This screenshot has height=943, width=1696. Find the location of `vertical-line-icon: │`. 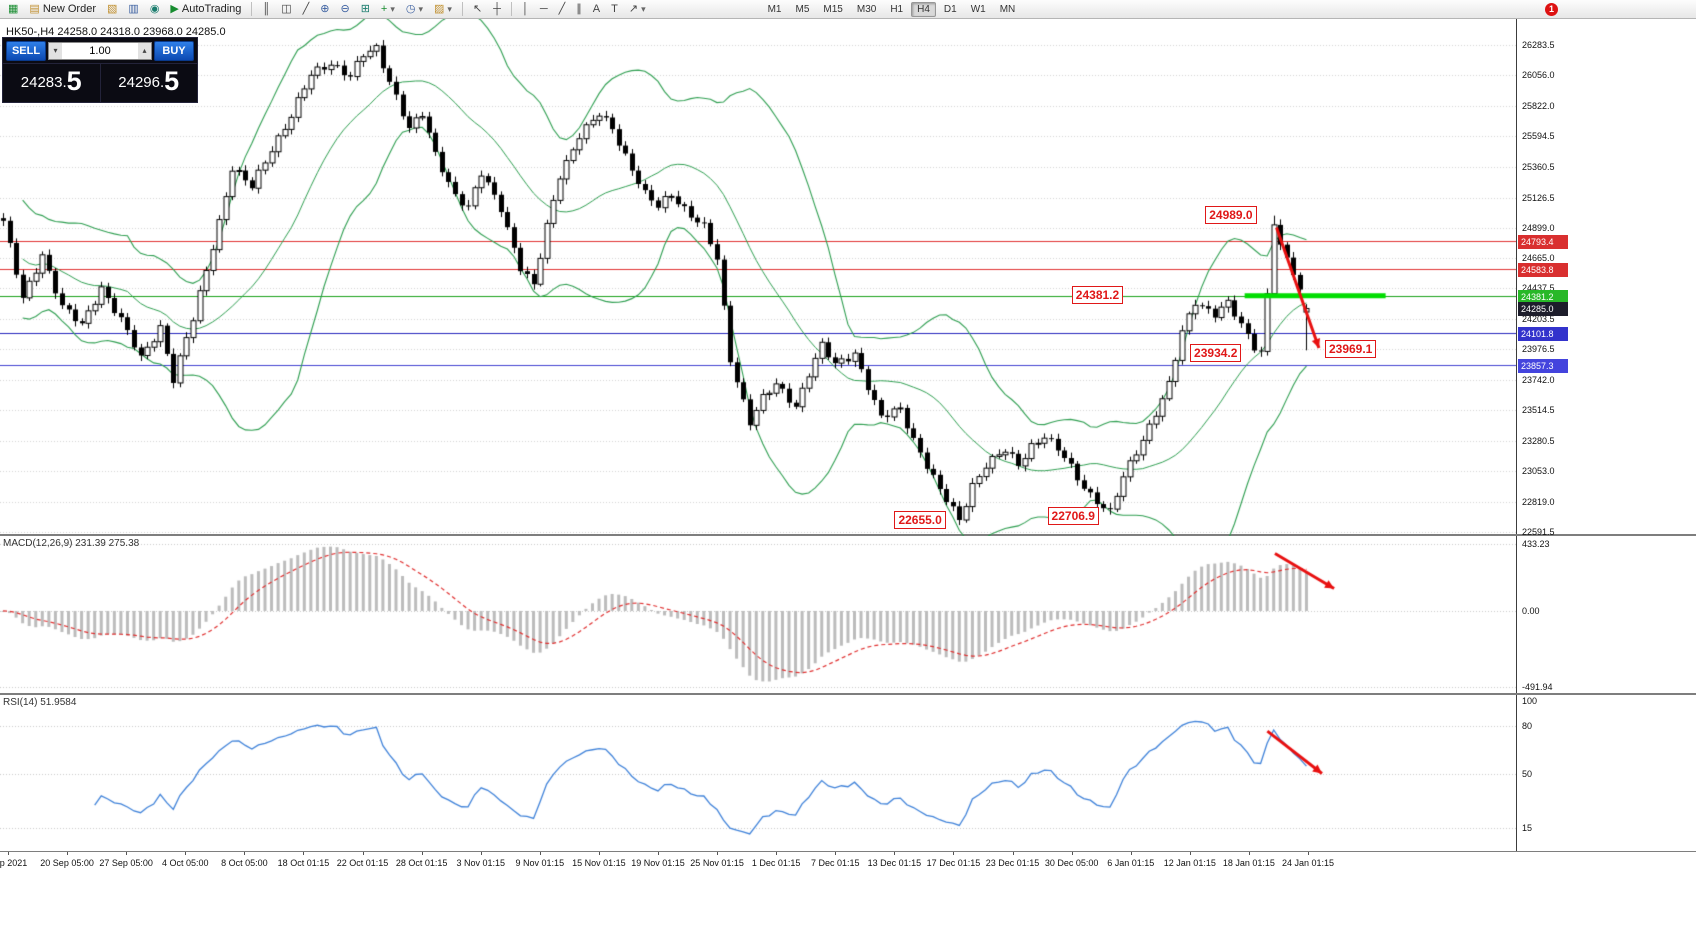

vertical-line-icon: │ is located at coordinates (525, 8).